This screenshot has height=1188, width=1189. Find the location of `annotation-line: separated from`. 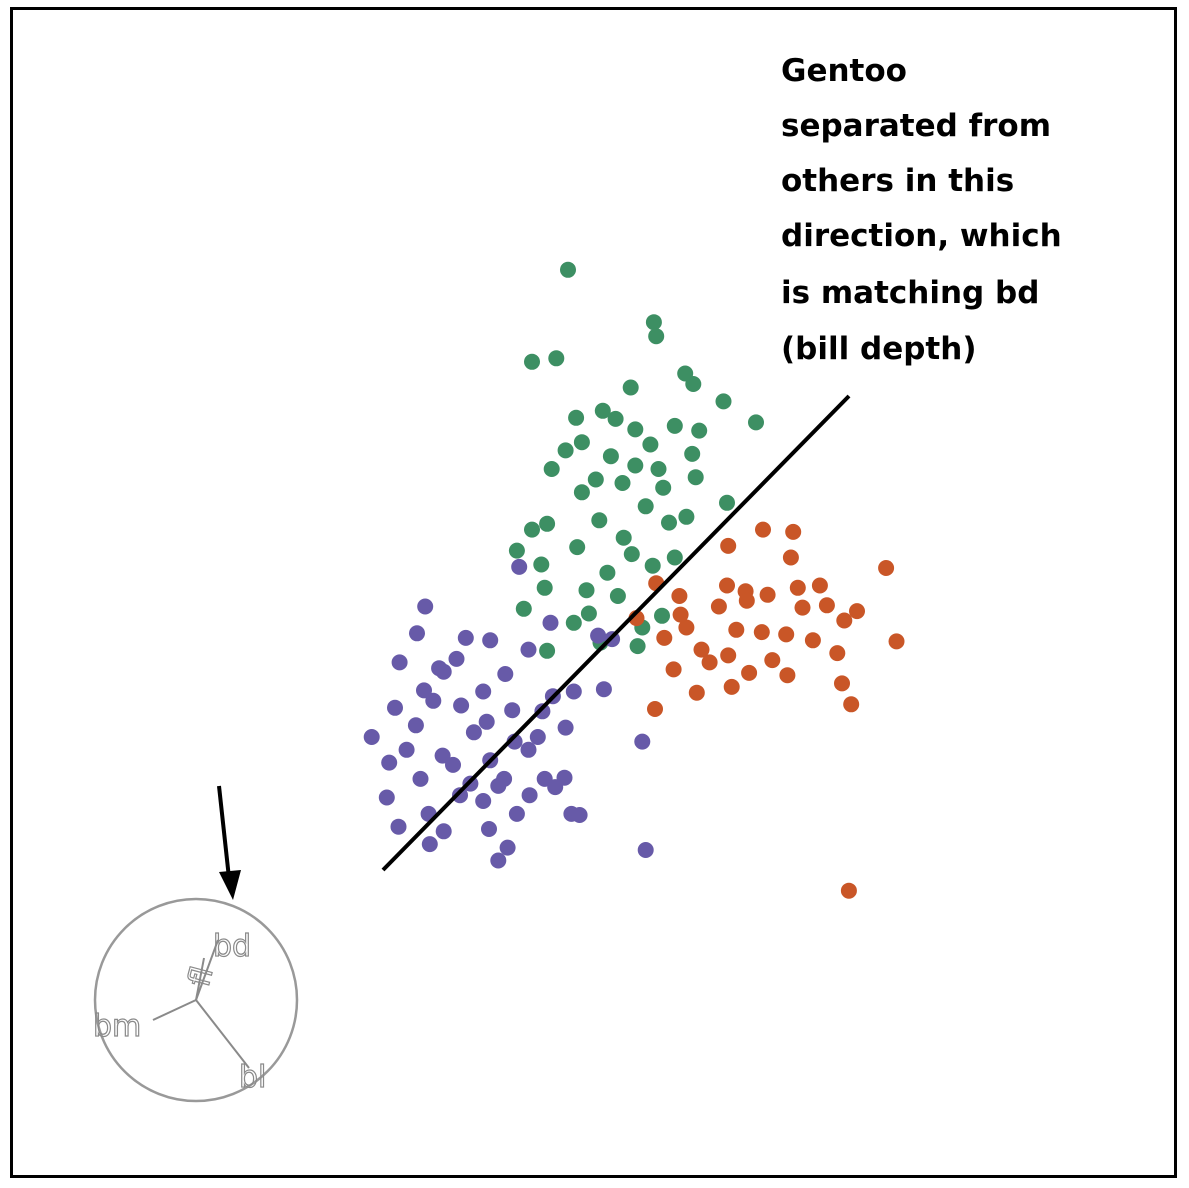

annotation-line: separated from is located at coordinates (916, 126).